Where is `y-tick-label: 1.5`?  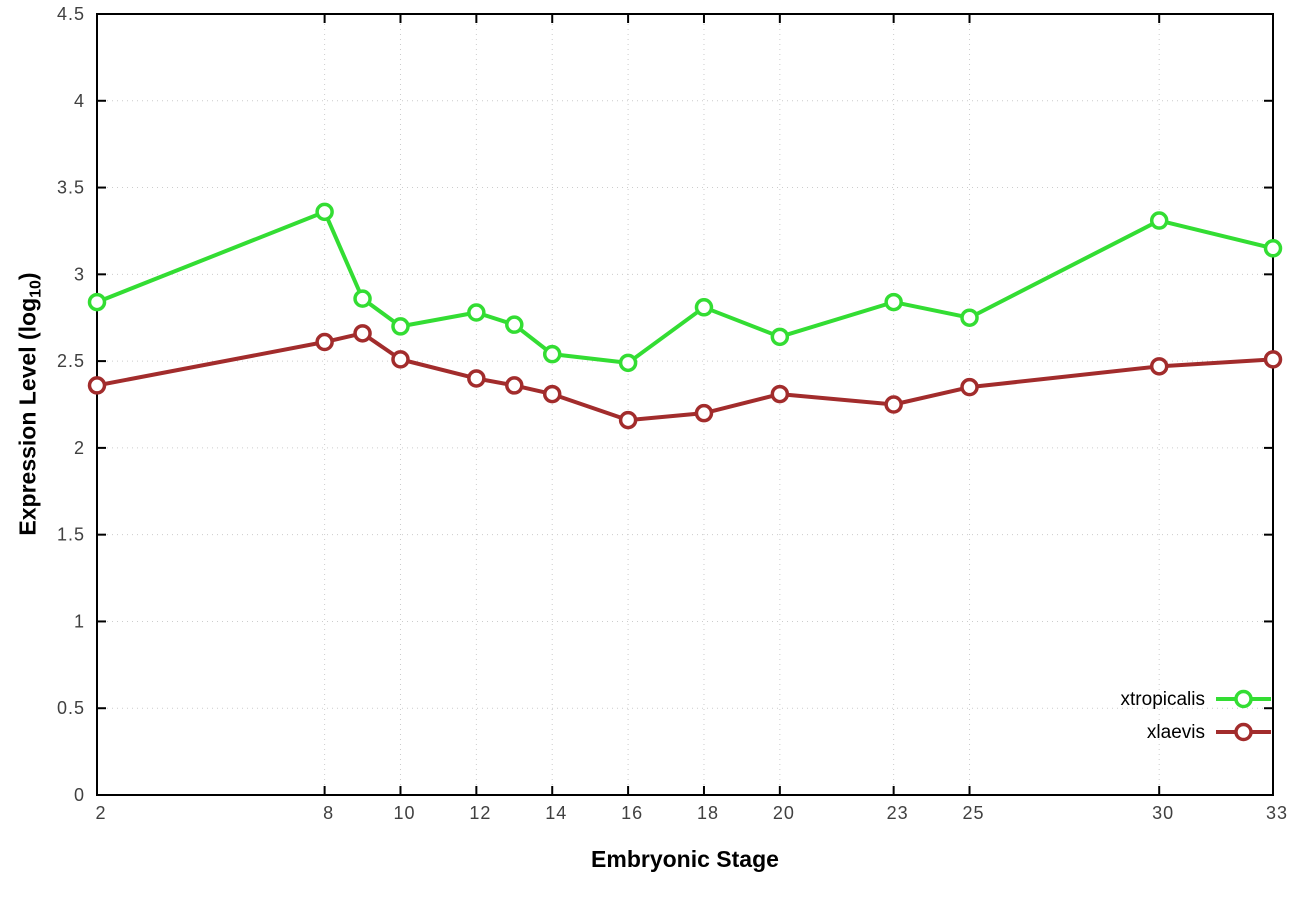 y-tick-label: 1.5 is located at coordinates (71, 535).